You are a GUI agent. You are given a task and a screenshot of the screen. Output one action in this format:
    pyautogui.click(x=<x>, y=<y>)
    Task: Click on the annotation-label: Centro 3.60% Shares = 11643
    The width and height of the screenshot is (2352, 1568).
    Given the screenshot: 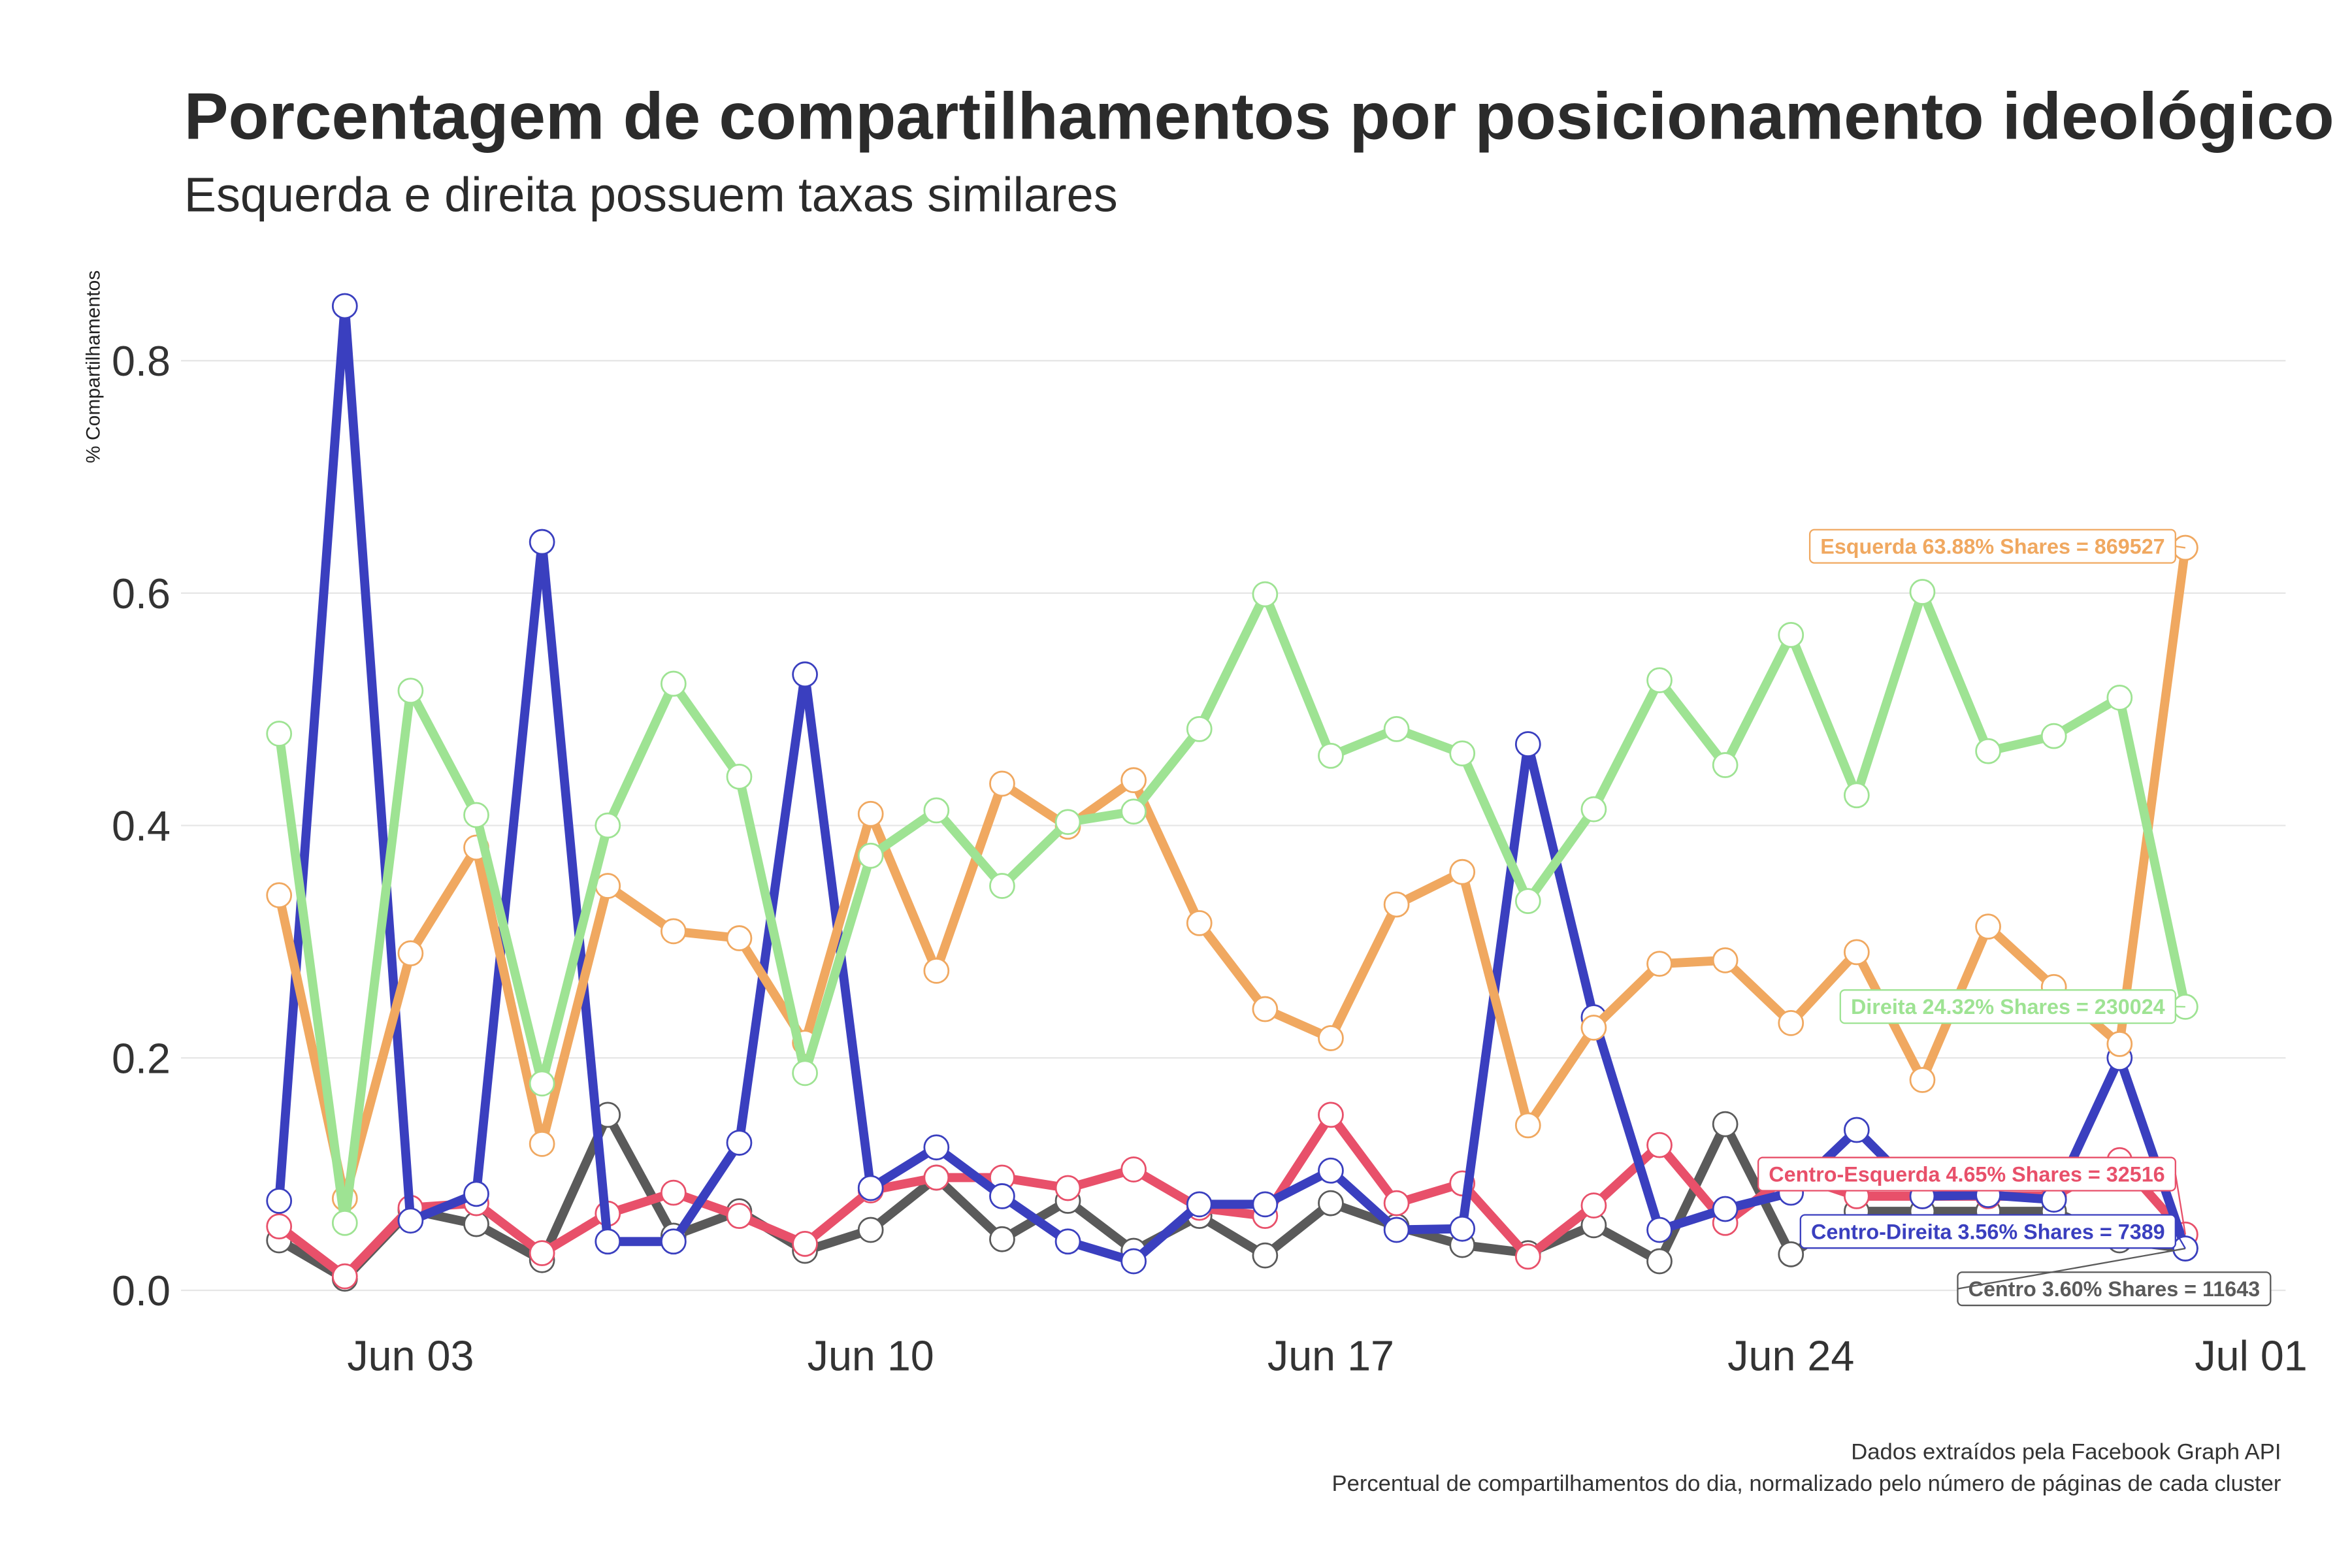 What is the action you would take?
    pyautogui.click(x=2114, y=1289)
    